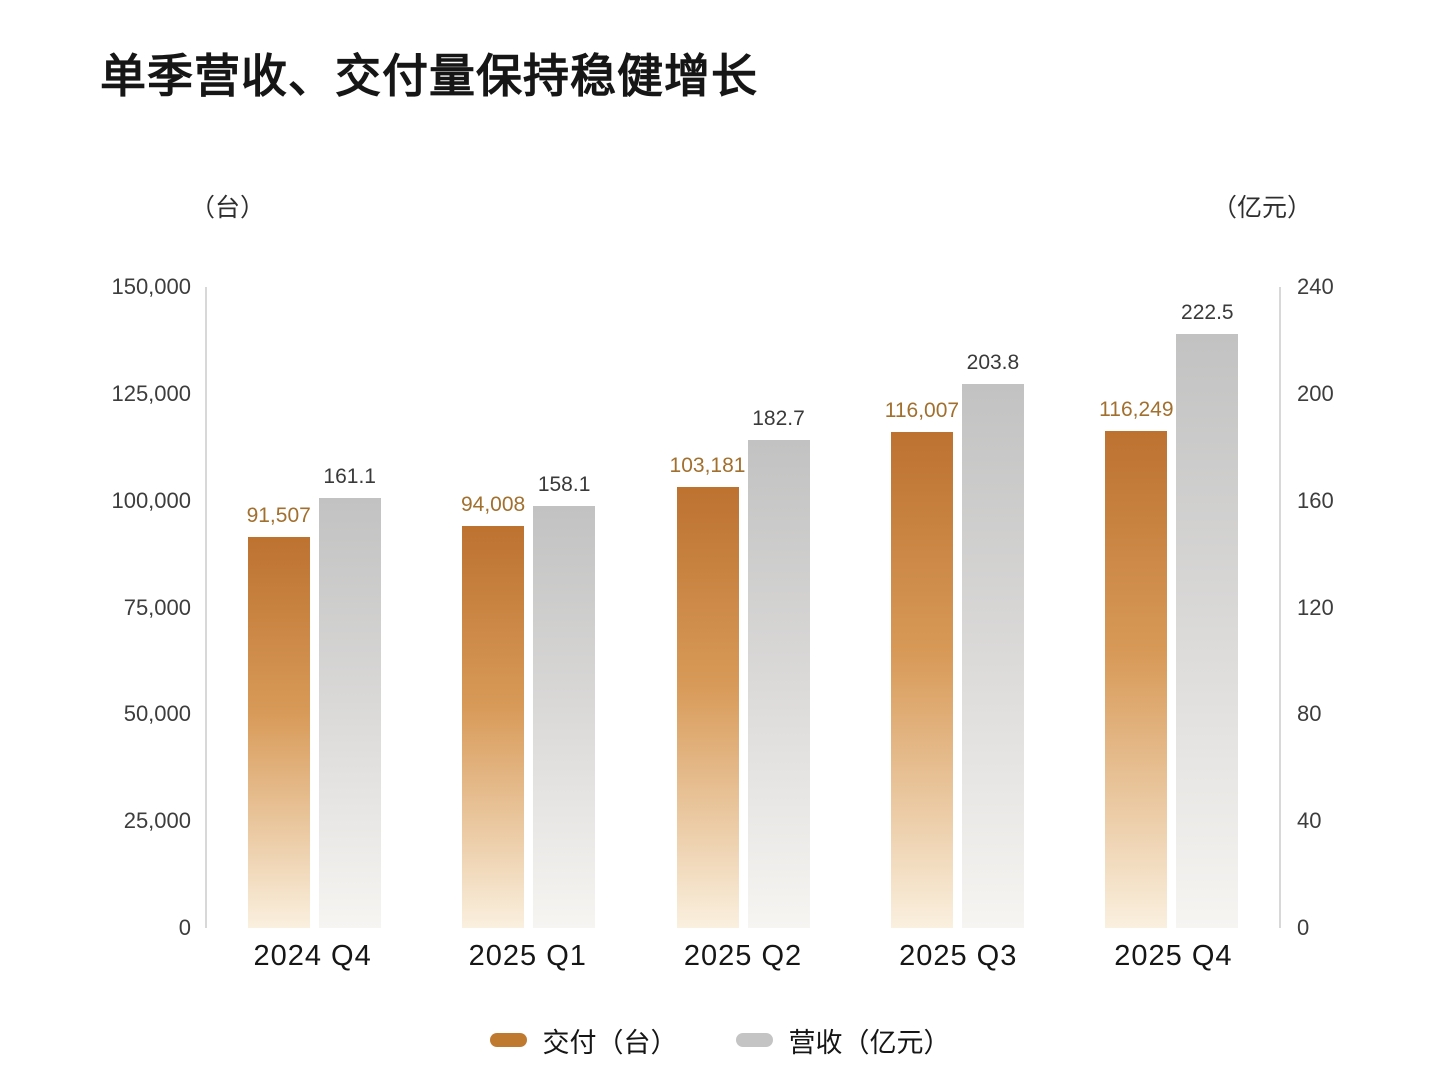 This screenshot has height=1071, width=1440. Describe the element at coordinates (754, 1040) in the screenshot. I see `legend-swatch-revenue` at that location.